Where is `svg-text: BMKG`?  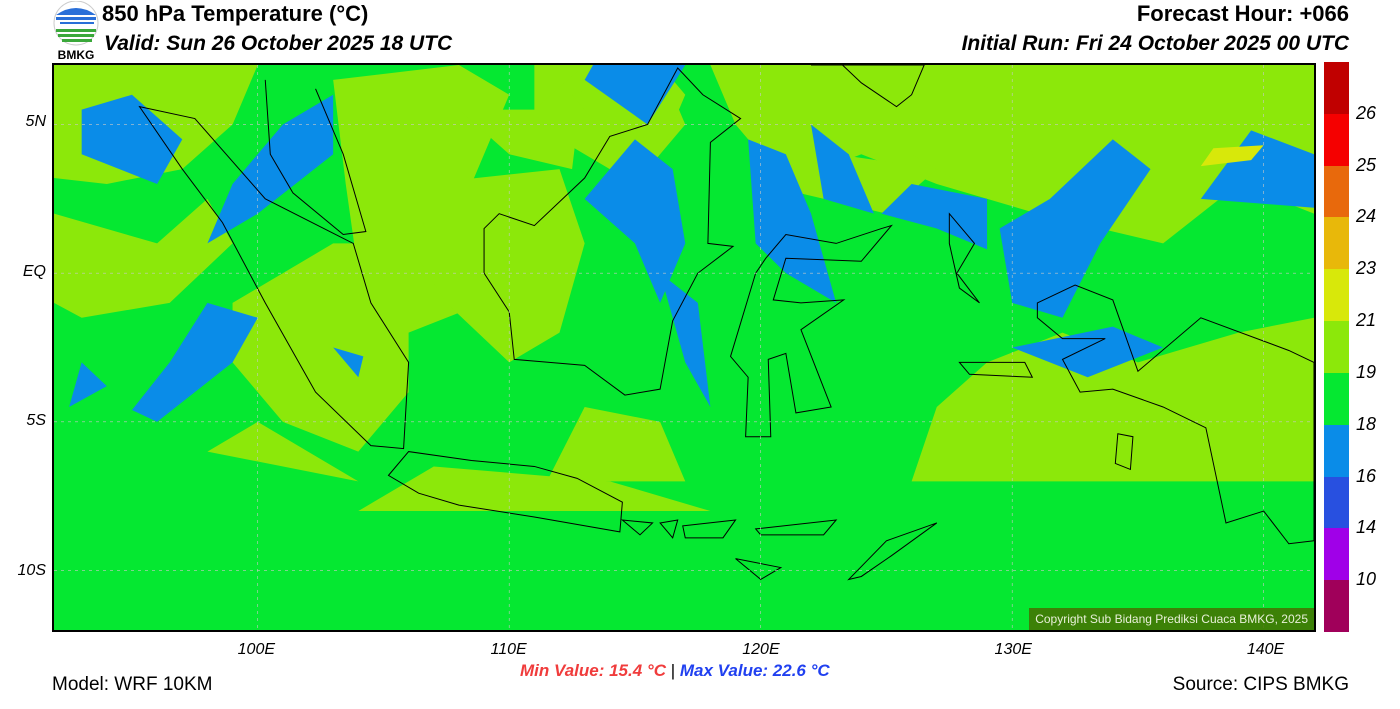 svg-text: BMKG is located at coordinates (76, 54).